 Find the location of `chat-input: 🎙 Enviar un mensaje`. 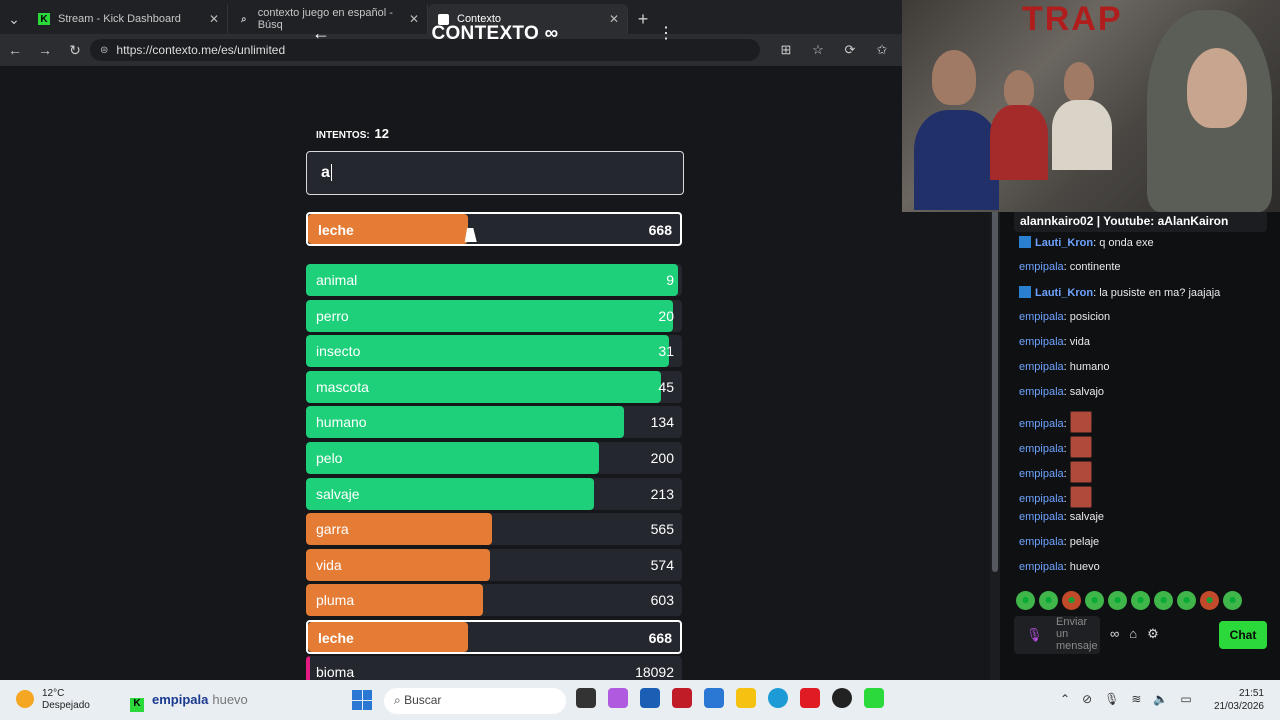

chat-input: 🎙 Enviar un mensaje is located at coordinates (1057, 635).